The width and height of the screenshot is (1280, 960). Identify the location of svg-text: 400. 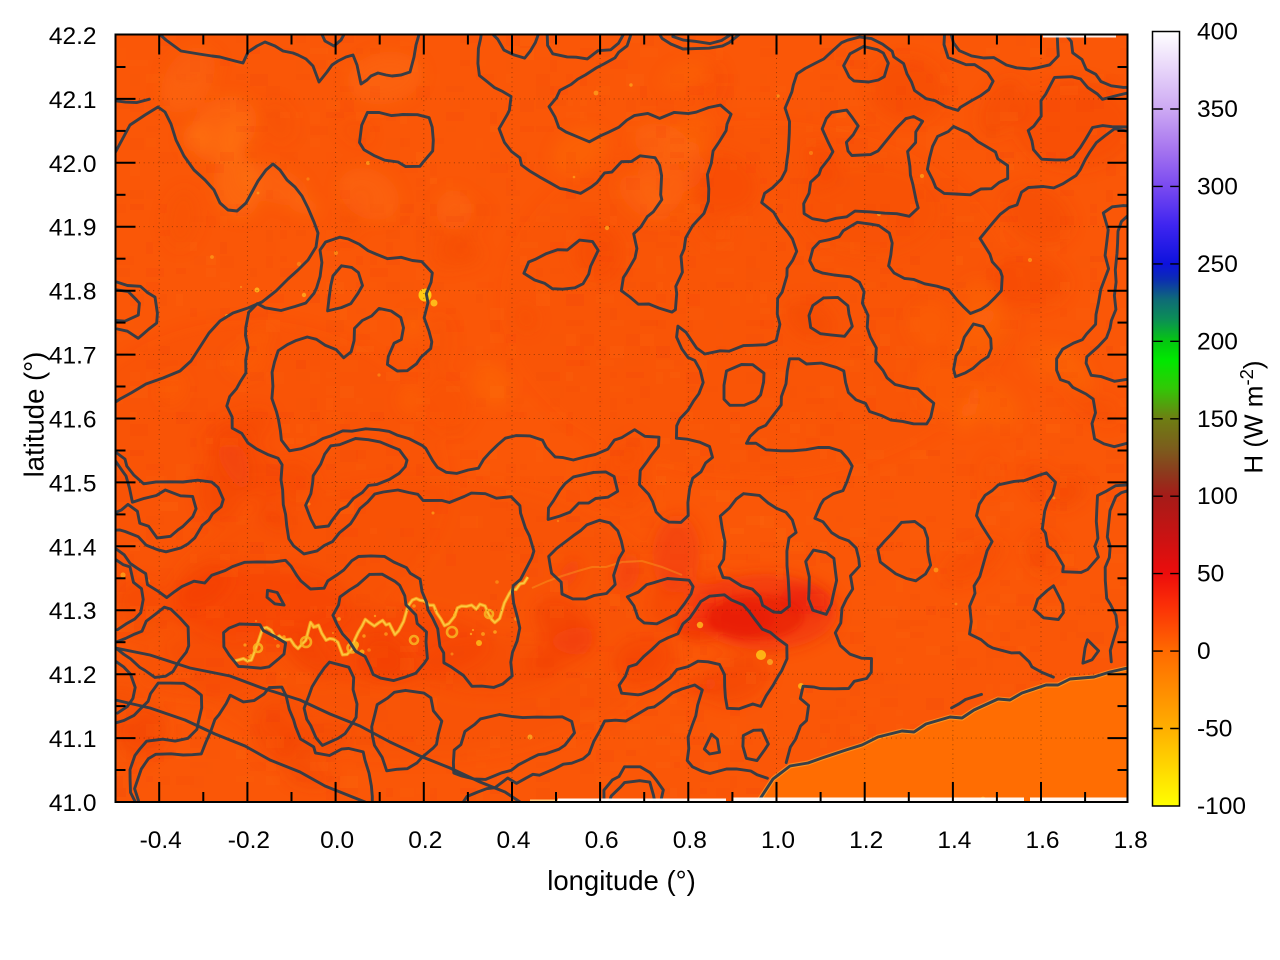
(1217, 32).